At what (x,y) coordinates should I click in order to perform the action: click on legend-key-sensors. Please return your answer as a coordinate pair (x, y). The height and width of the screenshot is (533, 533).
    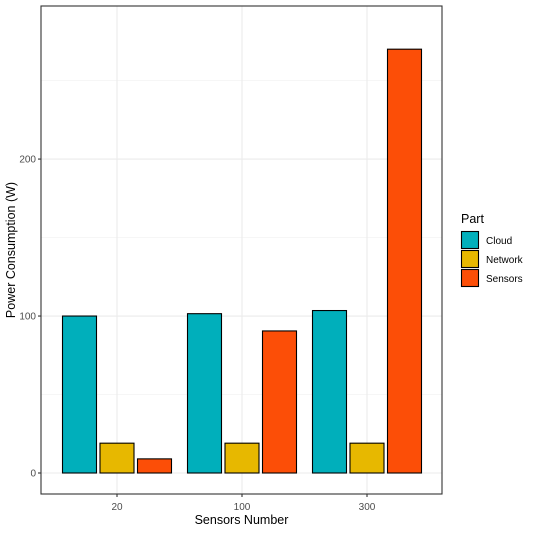
    Looking at the image, I should click on (470, 278).